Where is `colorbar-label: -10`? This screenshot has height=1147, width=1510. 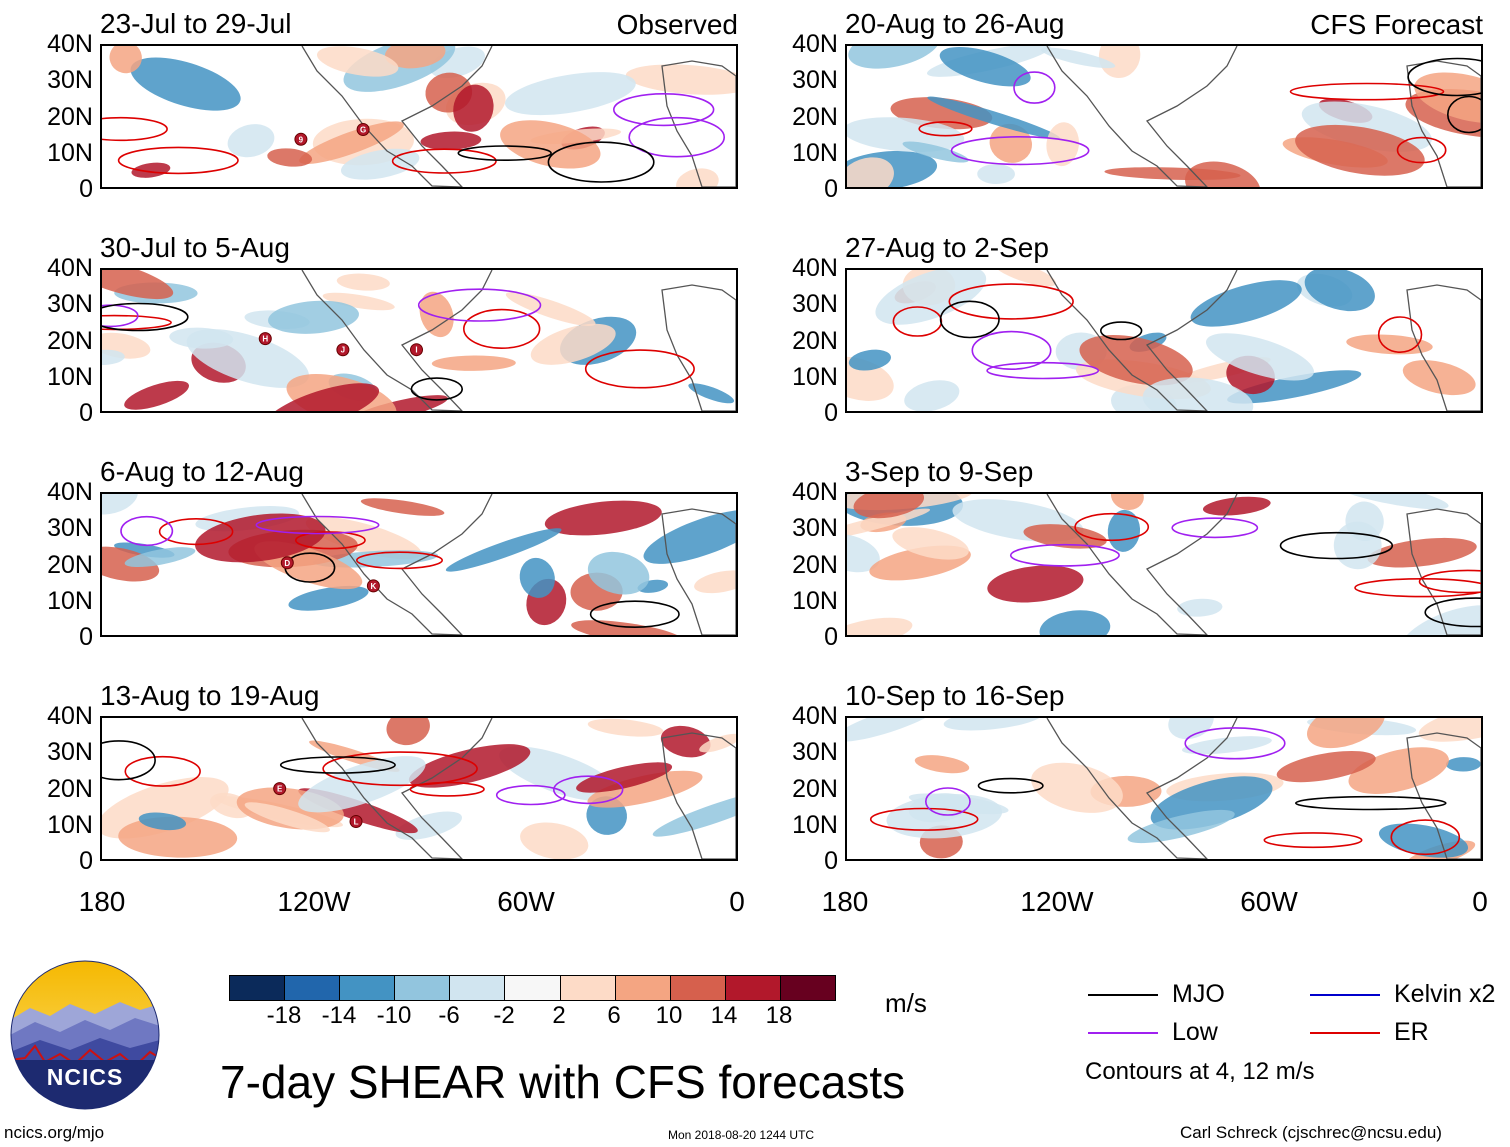
colorbar-label: -10 is located at coordinates (394, 1015).